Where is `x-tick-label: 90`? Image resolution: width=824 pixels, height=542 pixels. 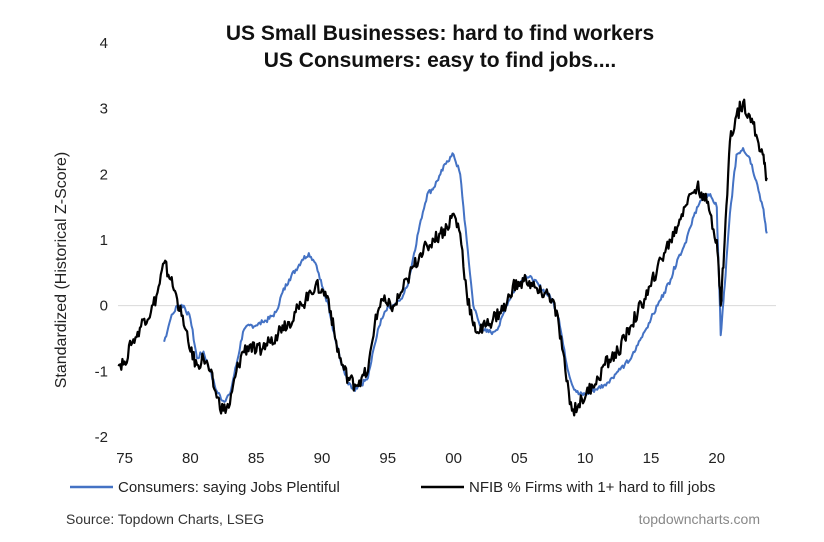
x-tick-label: 90 is located at coordinates (322, 458).